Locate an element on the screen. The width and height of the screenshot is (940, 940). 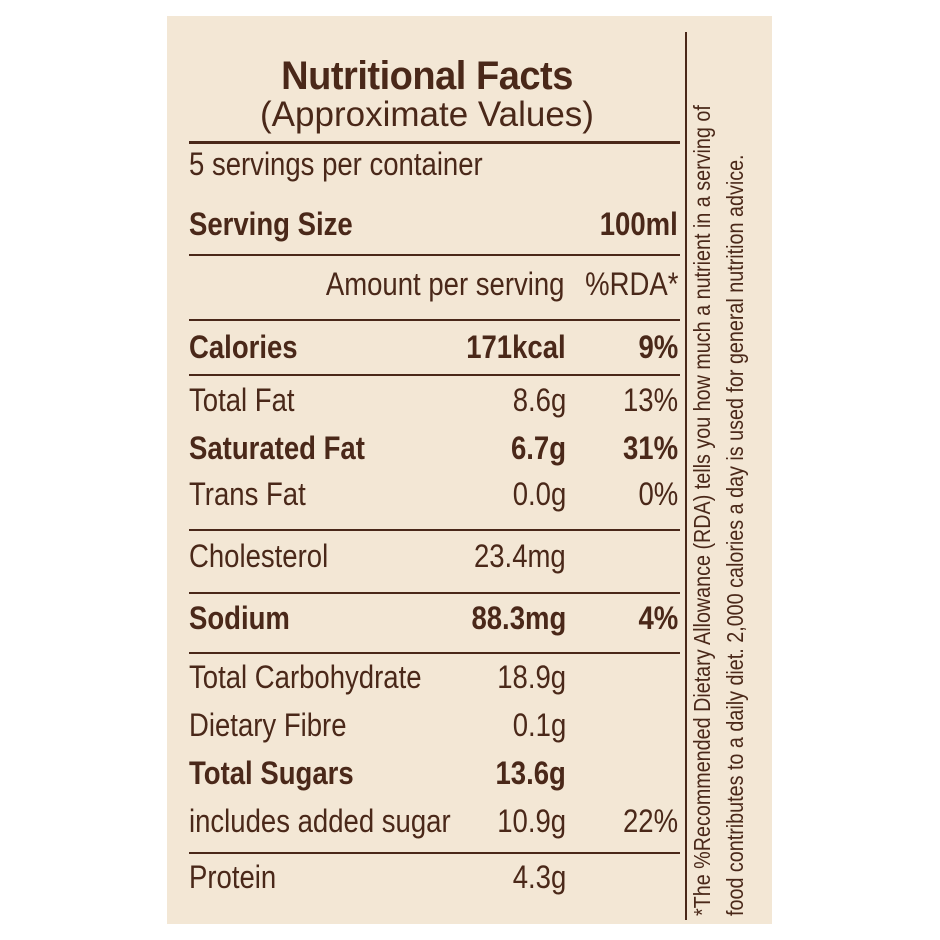
nutrient-rda: 22% is located at coordinates (650, 821).